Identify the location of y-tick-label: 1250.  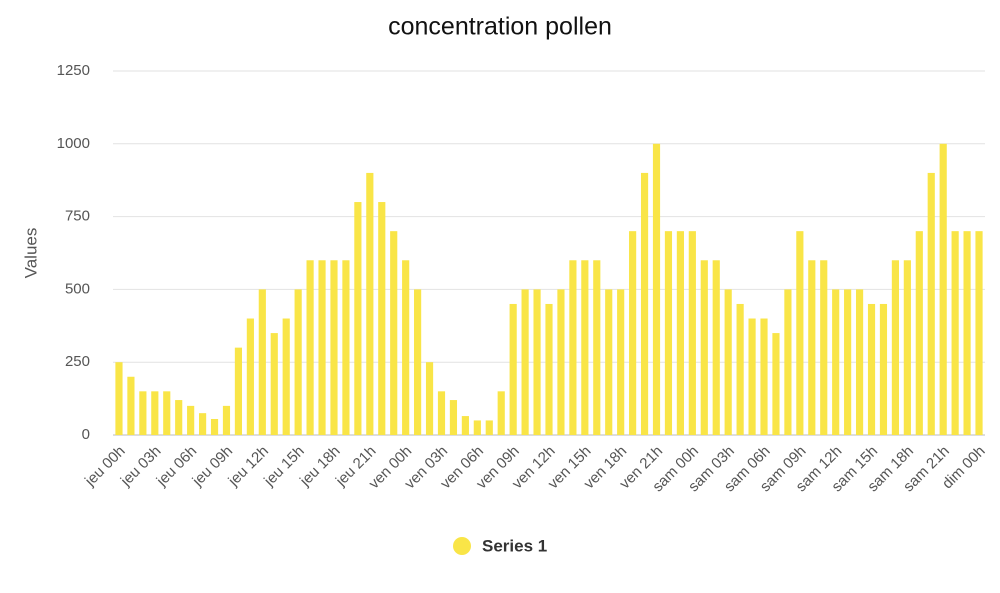
(73, 70).